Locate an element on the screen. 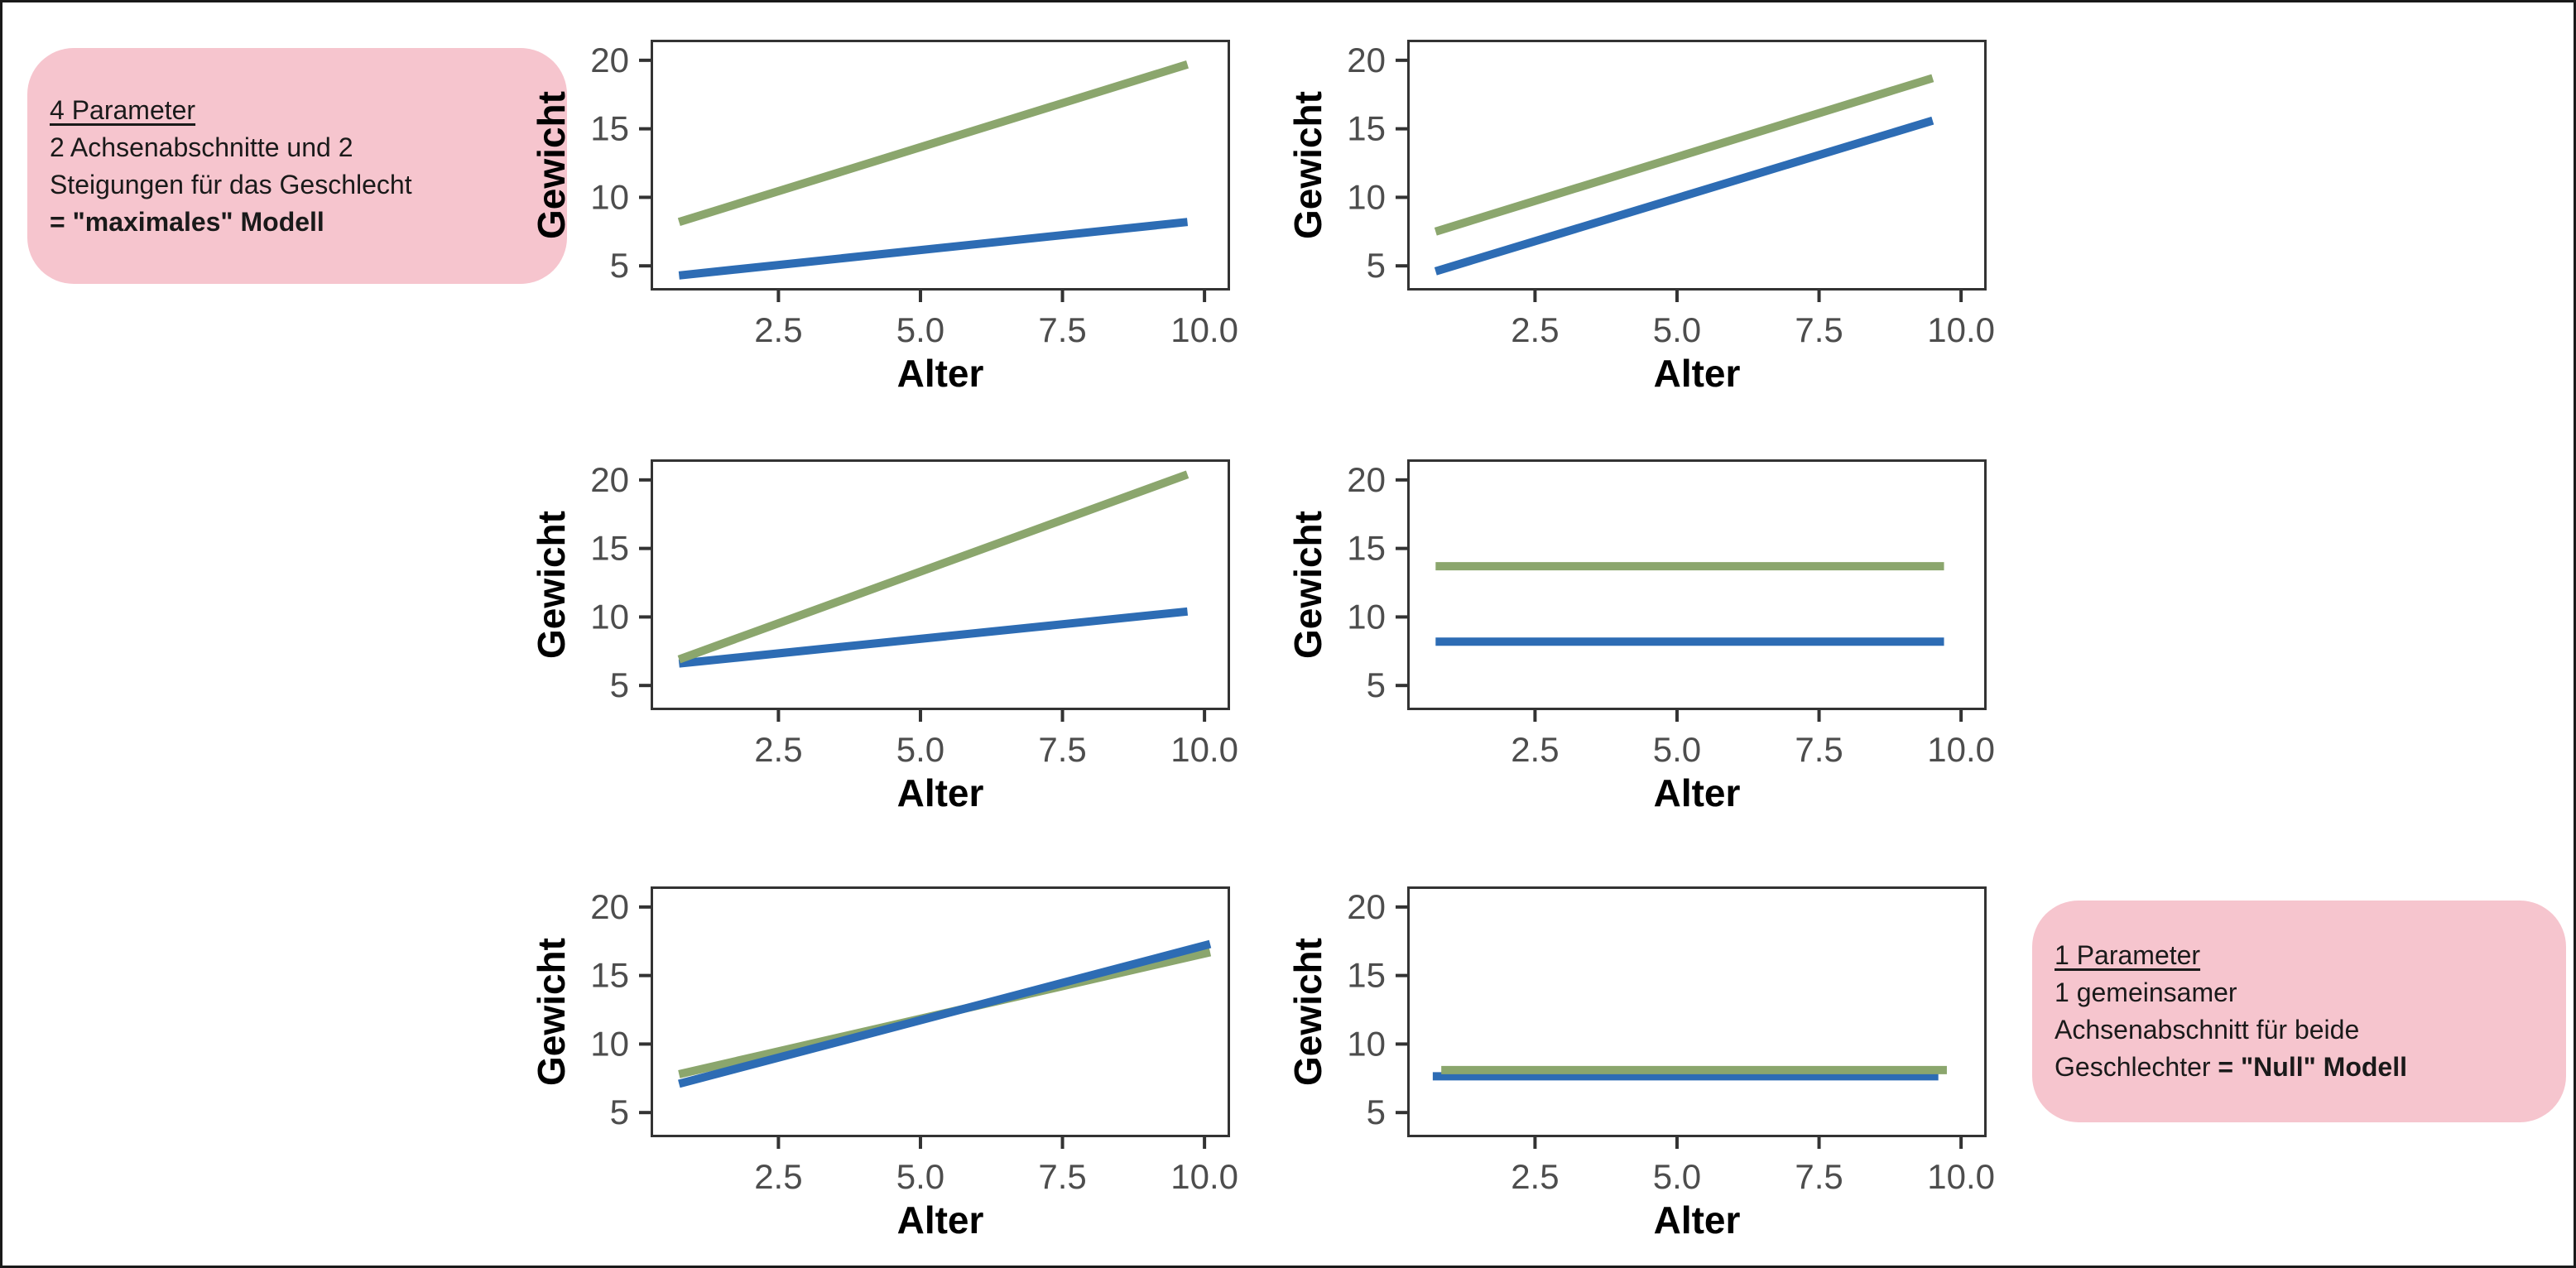 Image resolution: width=2576 pixels, height=1268 pixels. annotation-line: Steigungen für das Geschlecht is located at coordinates (304, 185).